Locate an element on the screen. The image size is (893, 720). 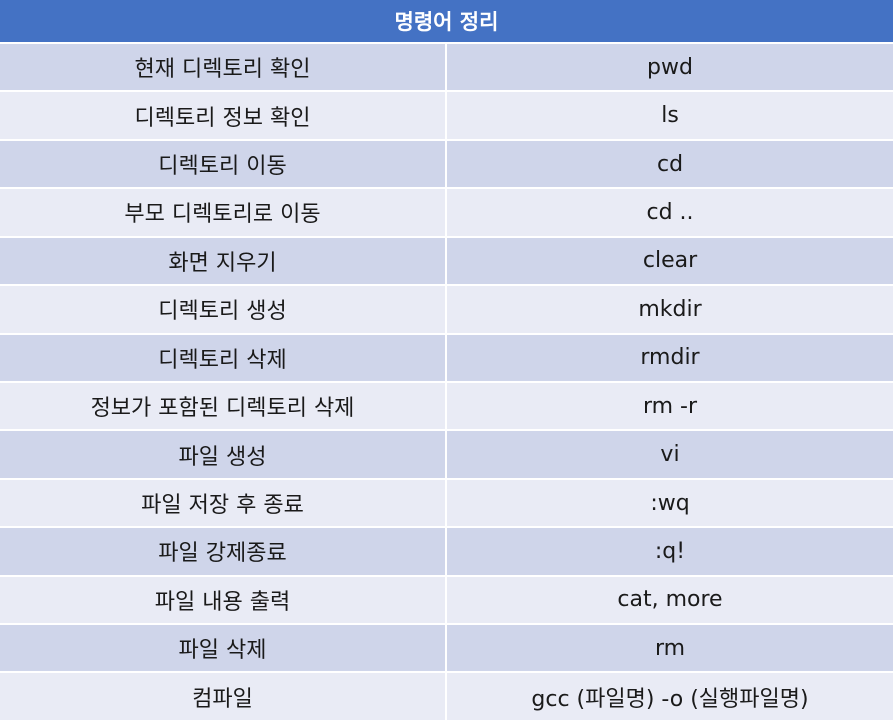
command-description: 디렉토리 생성 is located at coordinates (223, 309).